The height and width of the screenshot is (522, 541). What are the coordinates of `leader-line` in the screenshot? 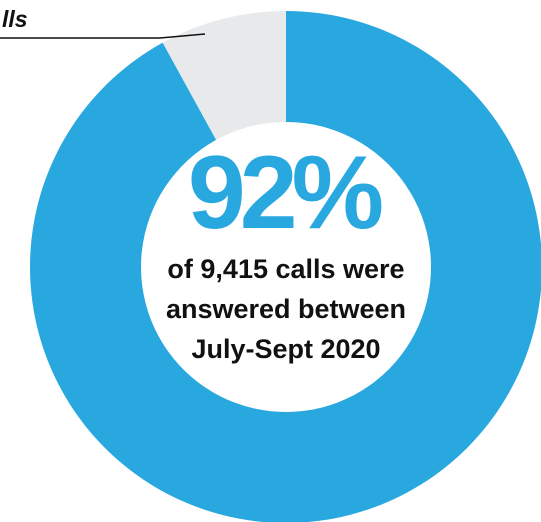 It's located at (103, 36).